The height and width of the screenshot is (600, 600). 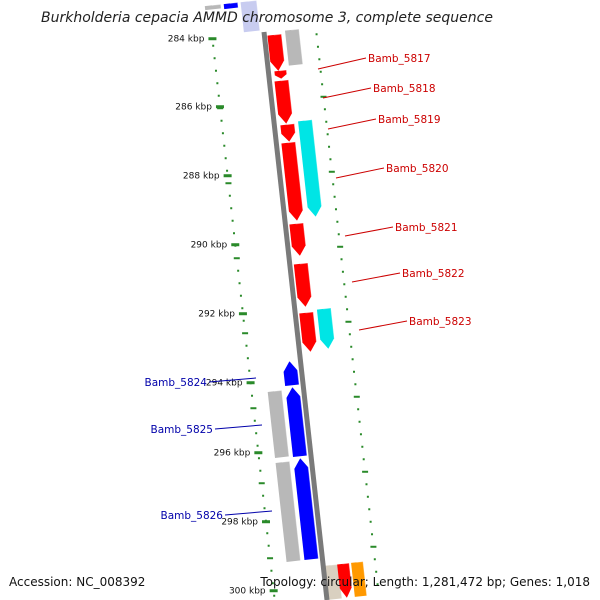 I want to click on feature-cyan-upper-shade, so click(x=313, y=162).